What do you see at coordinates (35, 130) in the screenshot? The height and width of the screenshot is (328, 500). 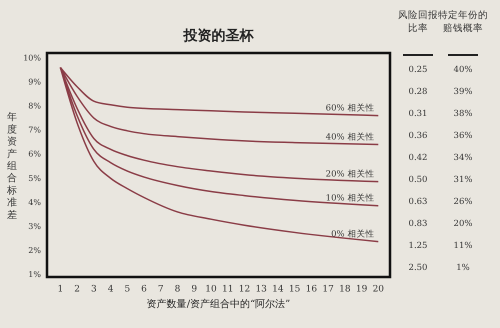 I see `y-tick-label: 7%` at bounding box center [35, 130].